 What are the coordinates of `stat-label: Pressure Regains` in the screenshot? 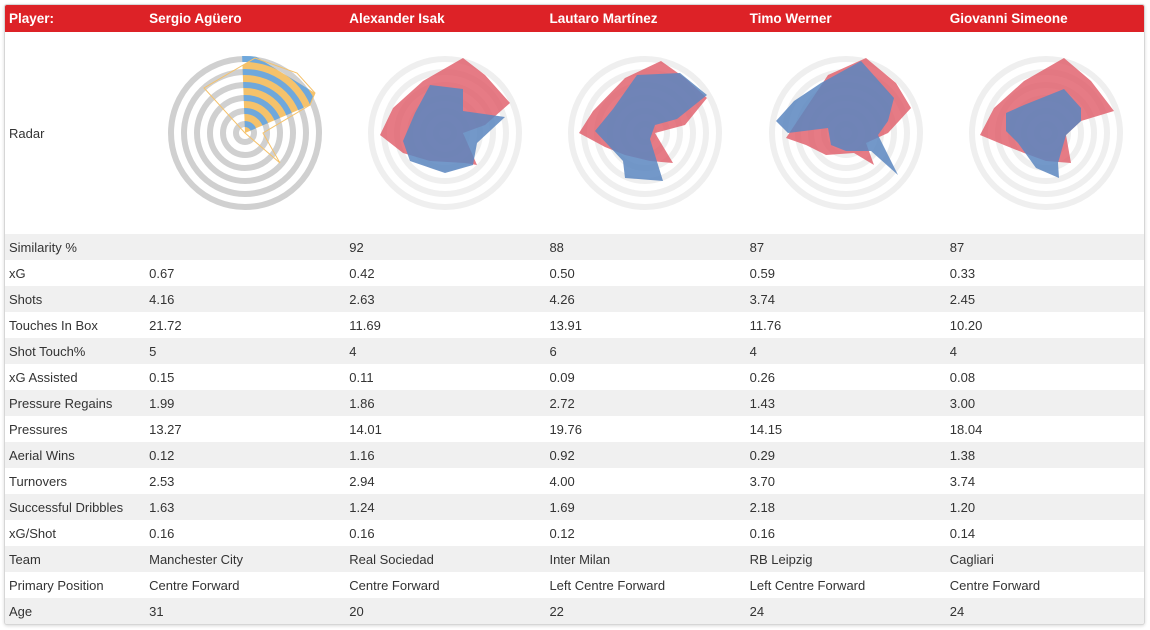 It's located at (61, 403).